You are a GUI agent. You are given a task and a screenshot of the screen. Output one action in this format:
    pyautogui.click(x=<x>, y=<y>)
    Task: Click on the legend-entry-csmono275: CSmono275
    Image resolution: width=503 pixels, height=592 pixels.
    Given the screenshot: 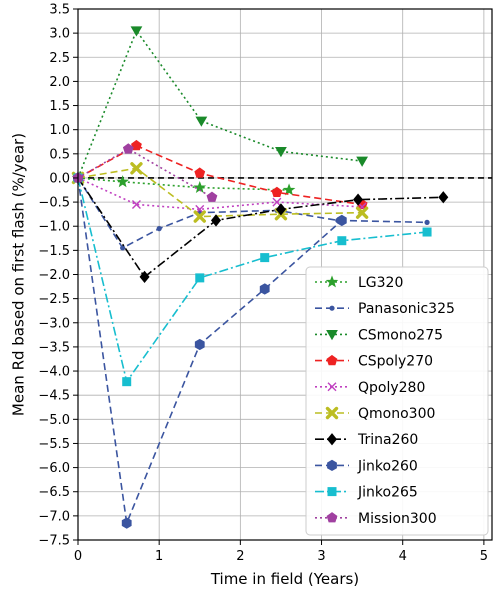 What is the action you would take?
    pyautogui.click(x=379, y=335)
    